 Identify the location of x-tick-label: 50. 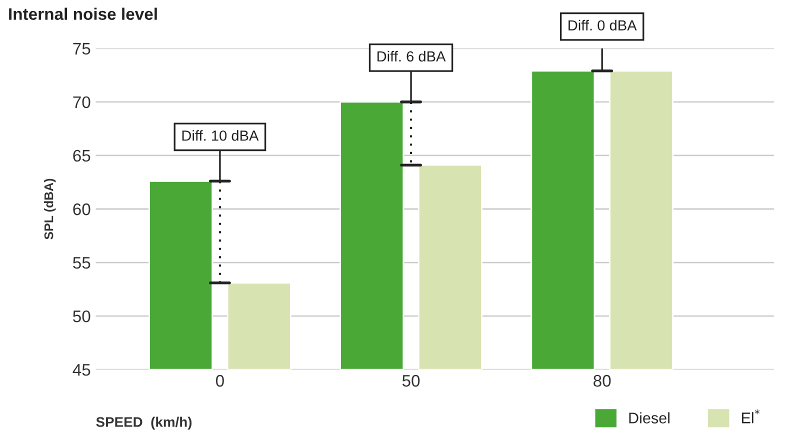
(411, 380).